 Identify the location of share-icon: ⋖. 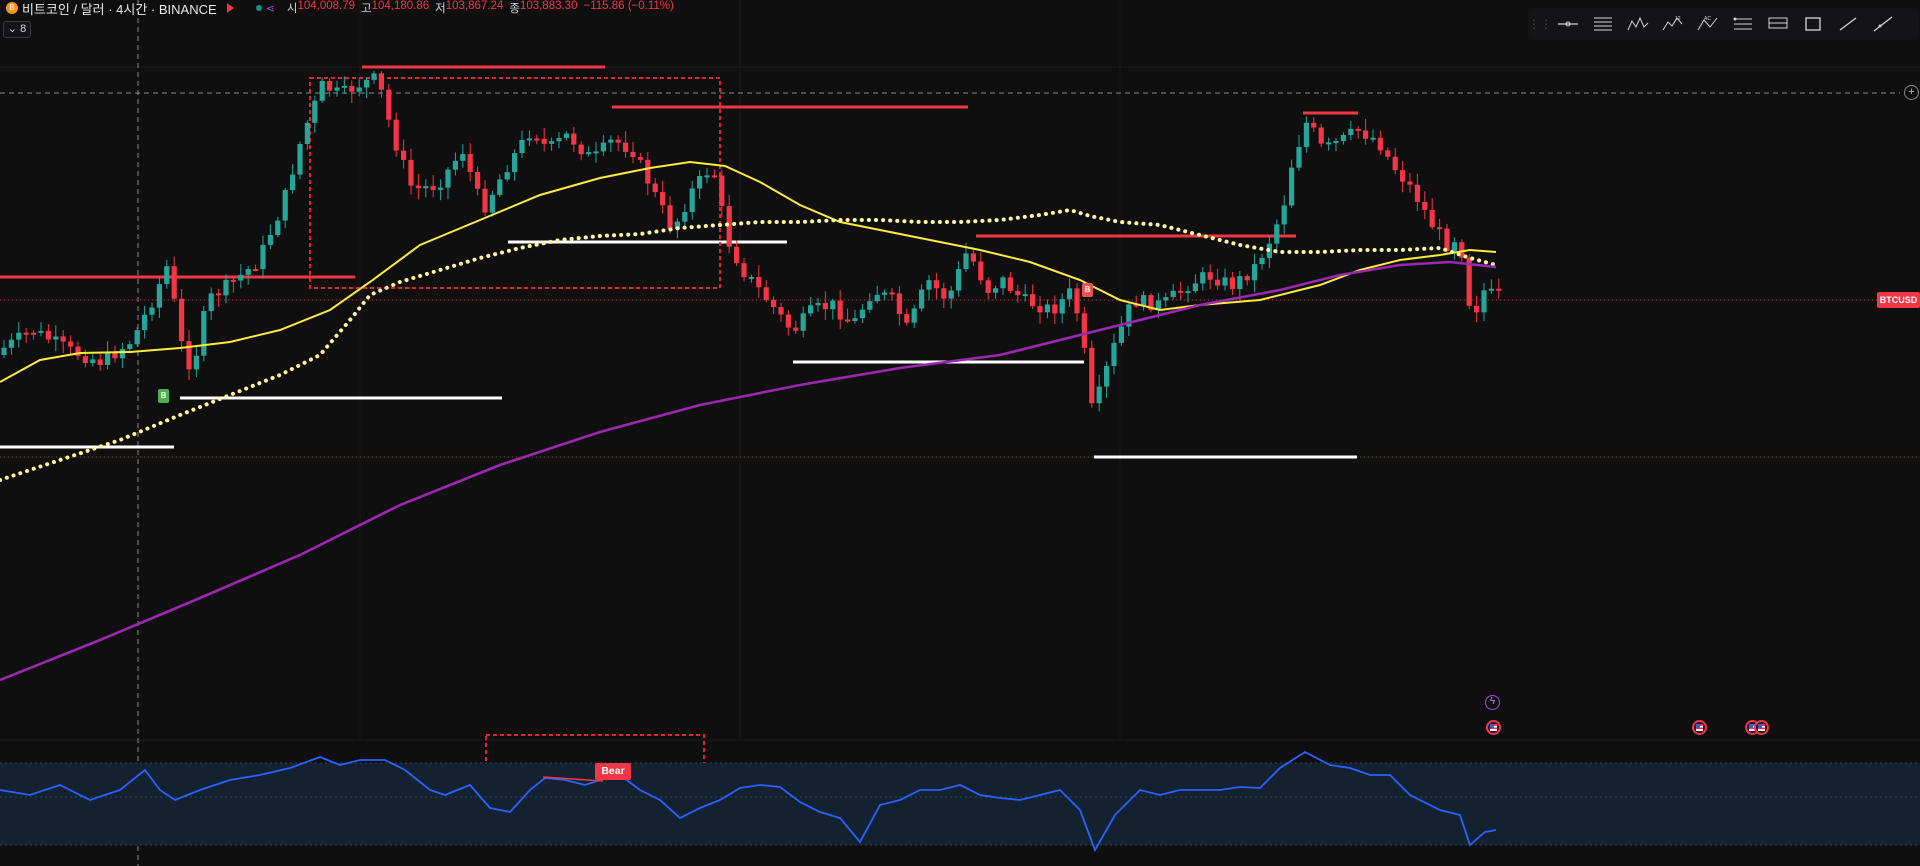
(270, 8).